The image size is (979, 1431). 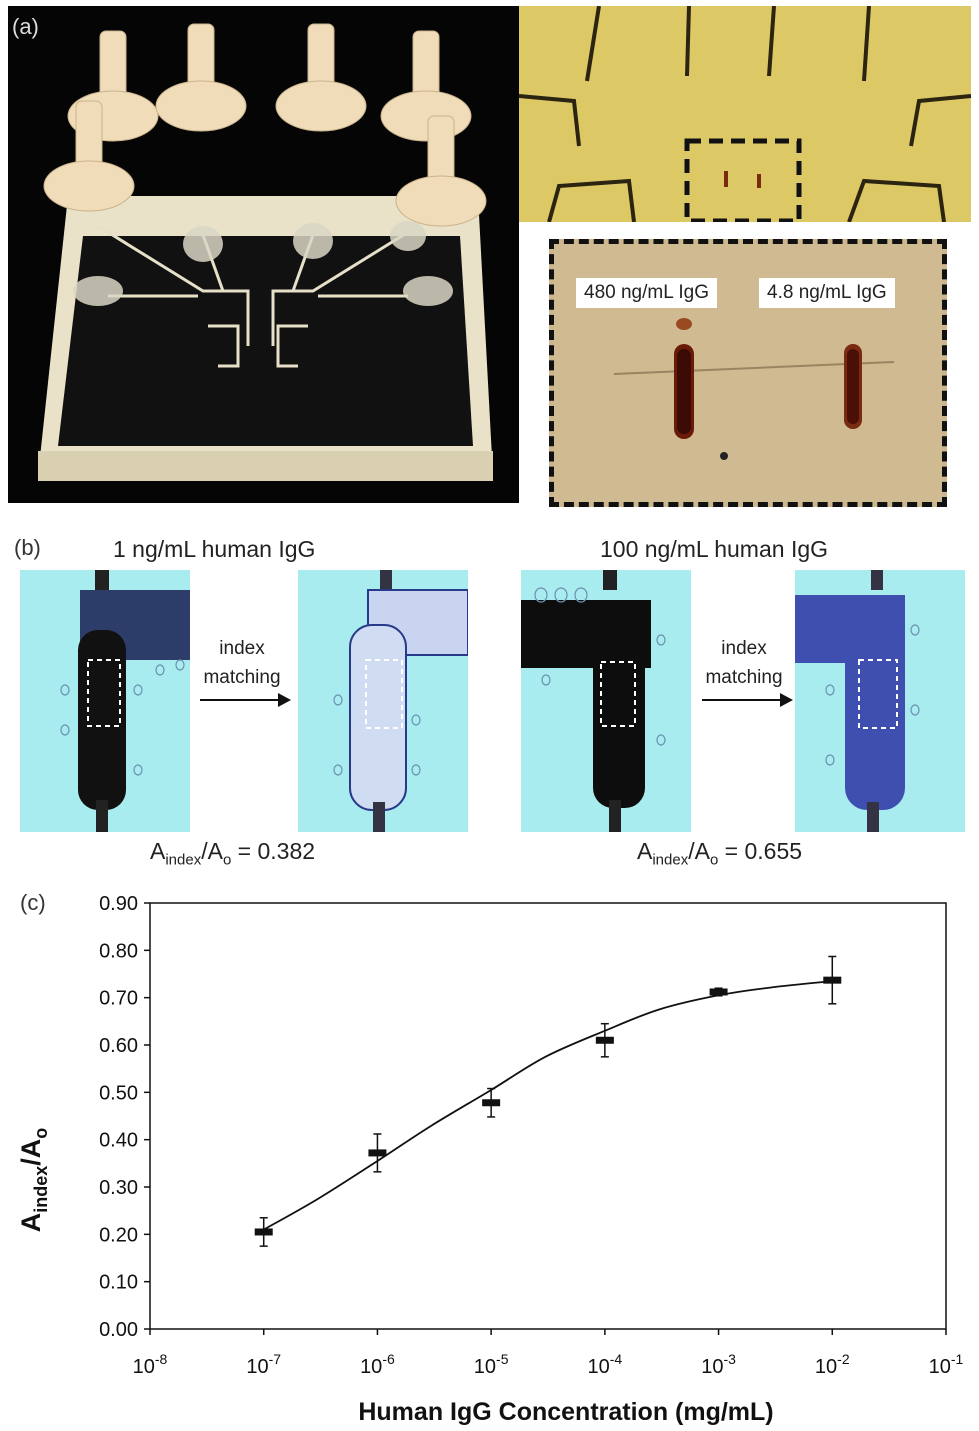 What do you see at coordinates (242, 677) in the screenshot?
I see `arrow-label-left-line2: matching` at bounding box center [242, 677].